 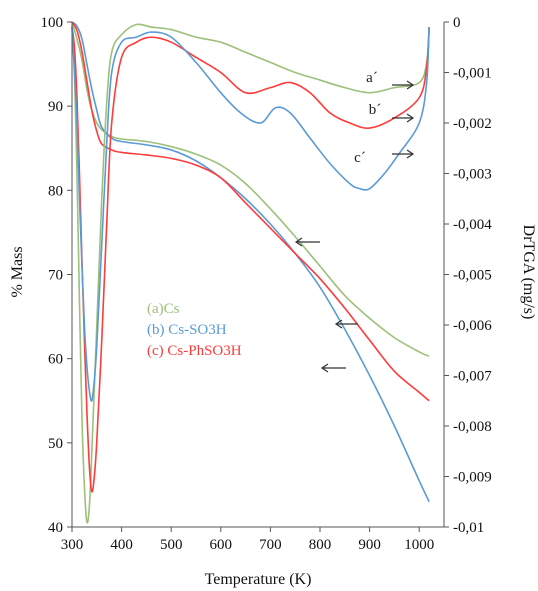 I want to click on y2-tick-label: -0,005, so click(x=472, y=276).